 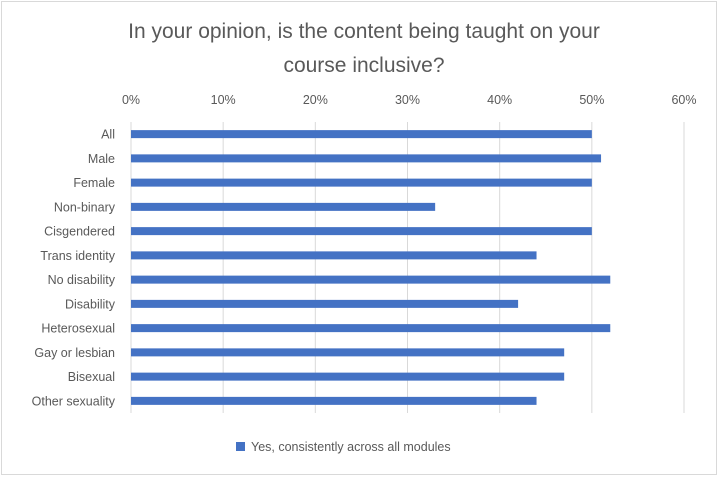 What do you see at coordinates (91, 377) in the screenshot?
I see `category-label: Bisexual` at bounding box center [91, 377].